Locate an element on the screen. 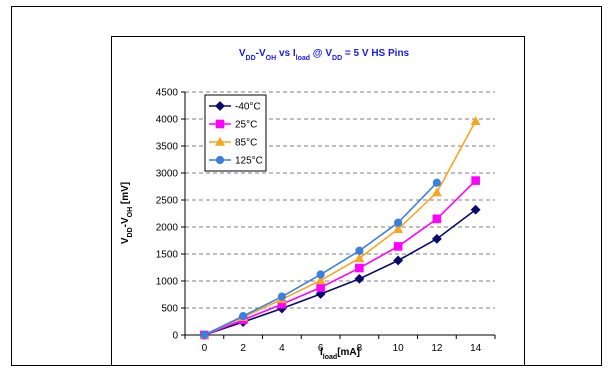  legend-item: 125°C is located at coordinates (236, 161).